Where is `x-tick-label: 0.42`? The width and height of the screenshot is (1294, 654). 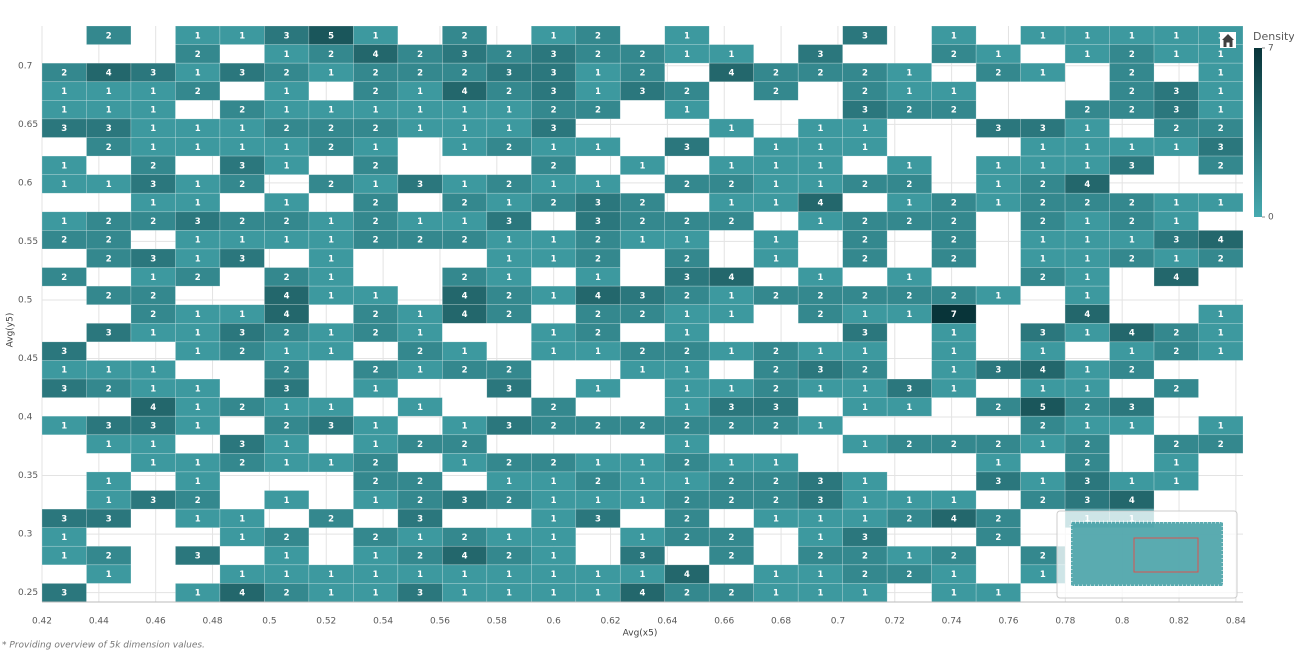
x-tick-label: 0.42 is located at coordinates (42, 622).